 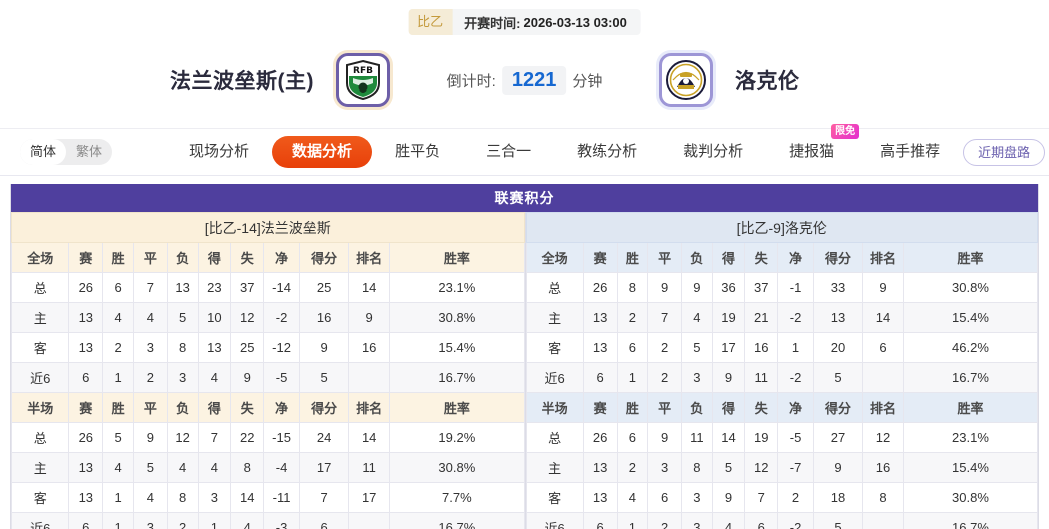 I want to click on away-full-r2-c1: 6, so click(x=632, y=347).